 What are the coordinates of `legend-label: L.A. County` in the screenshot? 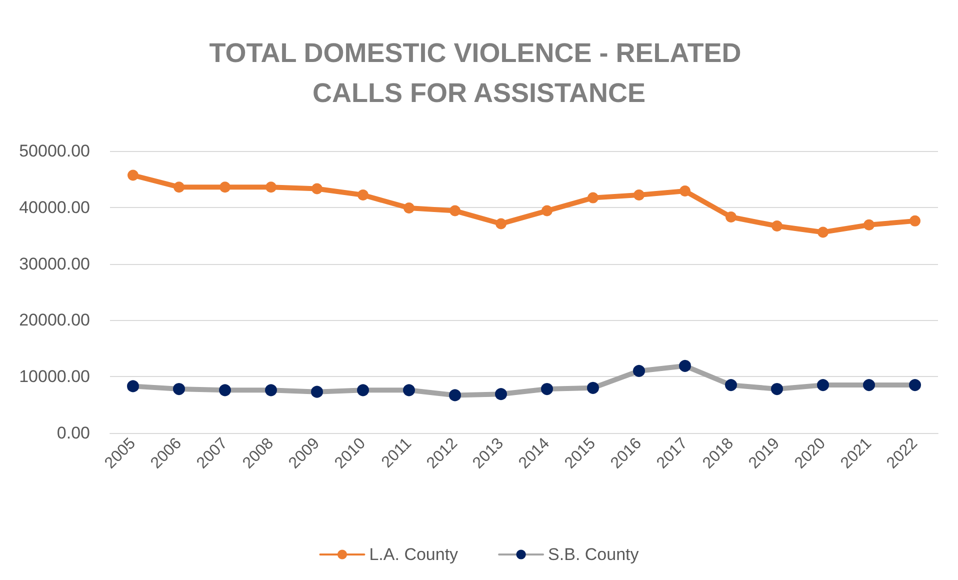 It's located at (414, 554).